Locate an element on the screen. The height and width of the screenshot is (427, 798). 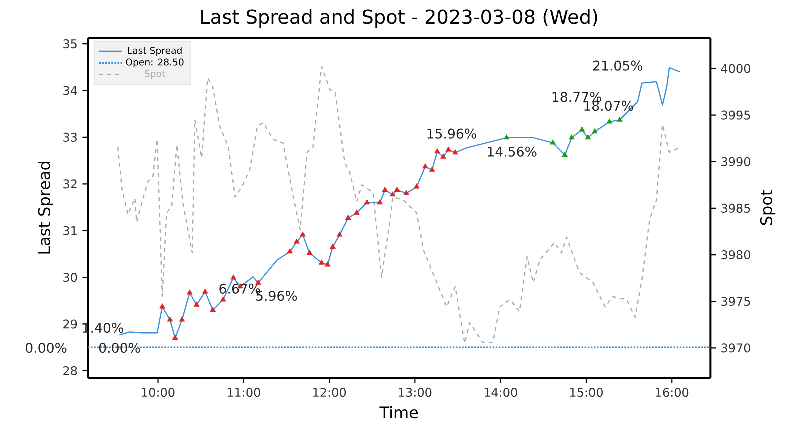
y-tick-label: 33 is located at coordinates (70, 137).